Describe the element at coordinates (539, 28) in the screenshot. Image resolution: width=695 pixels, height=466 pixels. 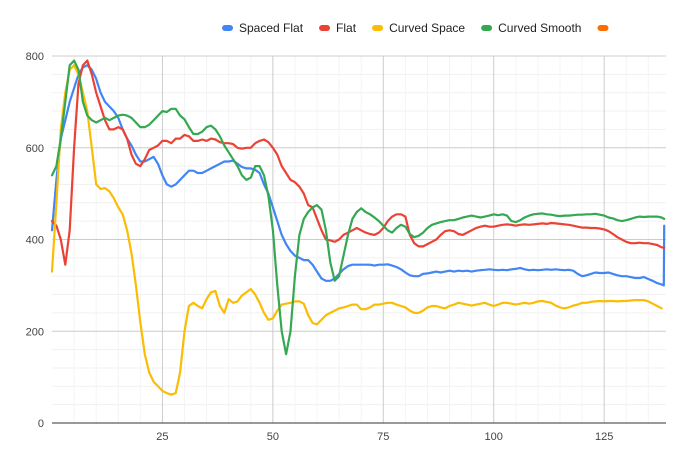
I see `legend-label: Curved Smooth` at that location.